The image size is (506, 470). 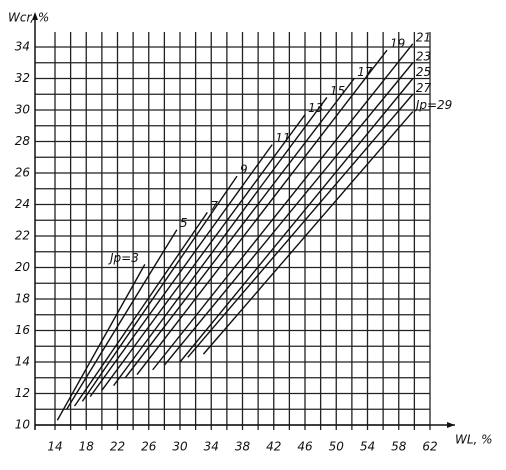 What do you see at coordinates (35, 16) in the screenshot?
I see `y-arrow` at bounding box center [35, 16].